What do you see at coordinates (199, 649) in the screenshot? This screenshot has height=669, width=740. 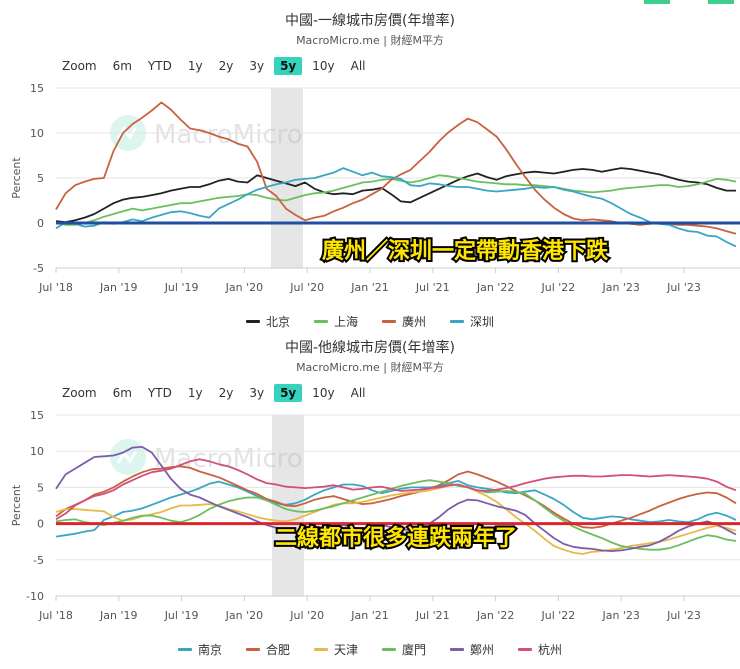 I see `legend-item-南京: 南京` at bounding box center [199, 649].